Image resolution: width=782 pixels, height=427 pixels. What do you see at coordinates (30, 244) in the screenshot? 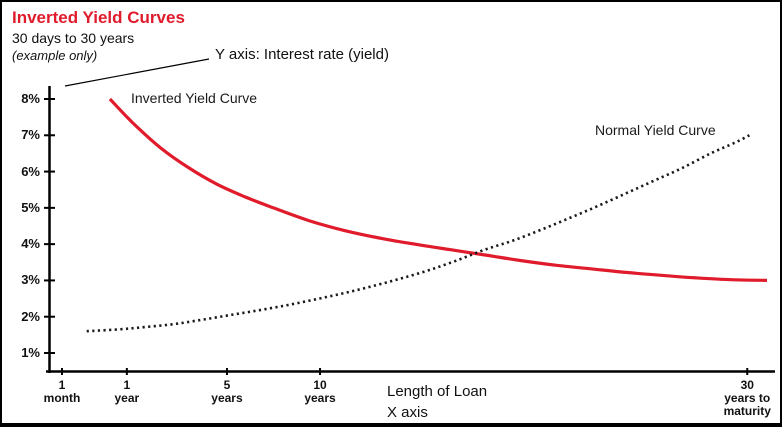
I see `y-tick-label: 4%` at bounding box center [30, 244].